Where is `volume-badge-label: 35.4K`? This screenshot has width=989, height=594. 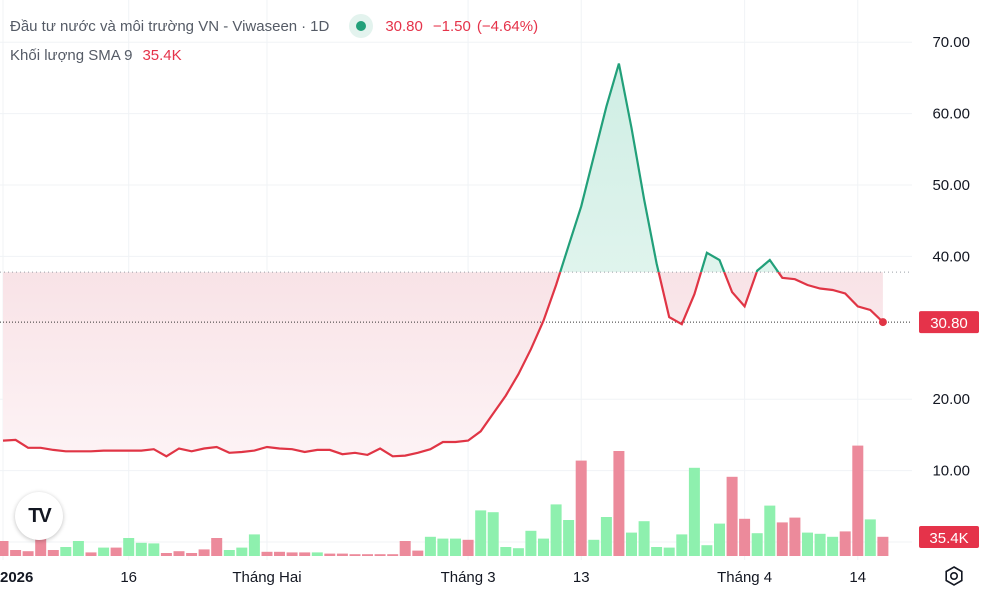
volume-badge-label: 35.4K is located at coordinates (948, 538).